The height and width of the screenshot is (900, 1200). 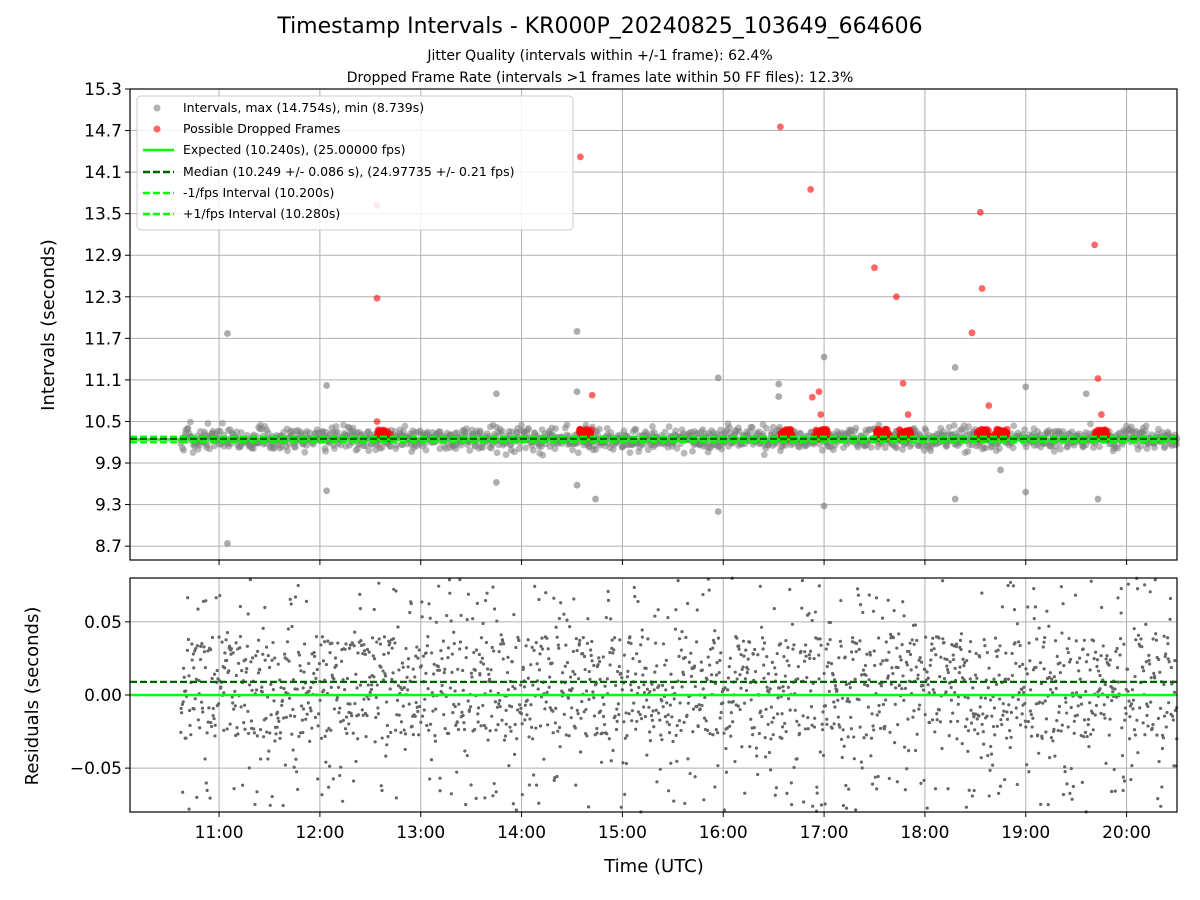 What do you see at coordinates (420, 833) in the screenshot?
I see `x-tick-label: 13:00` at bounding box center [420, 833].